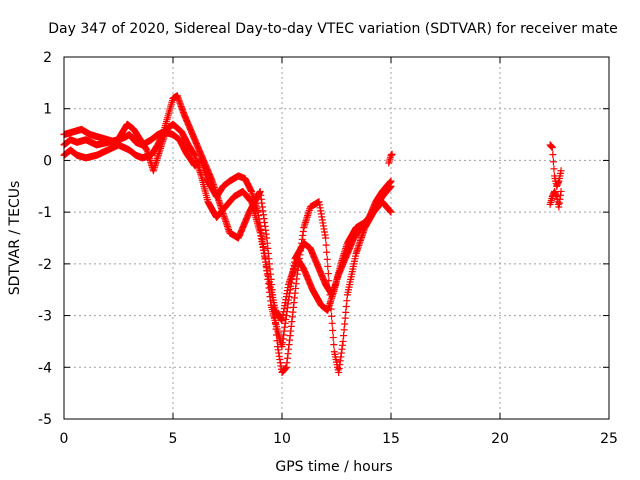 The height and width of the screenshot is (480, 640). What do you see at coordinates (391, 439) in the screenshot?
I see `x-tick-label: 15` at bounding box center [391, 439].